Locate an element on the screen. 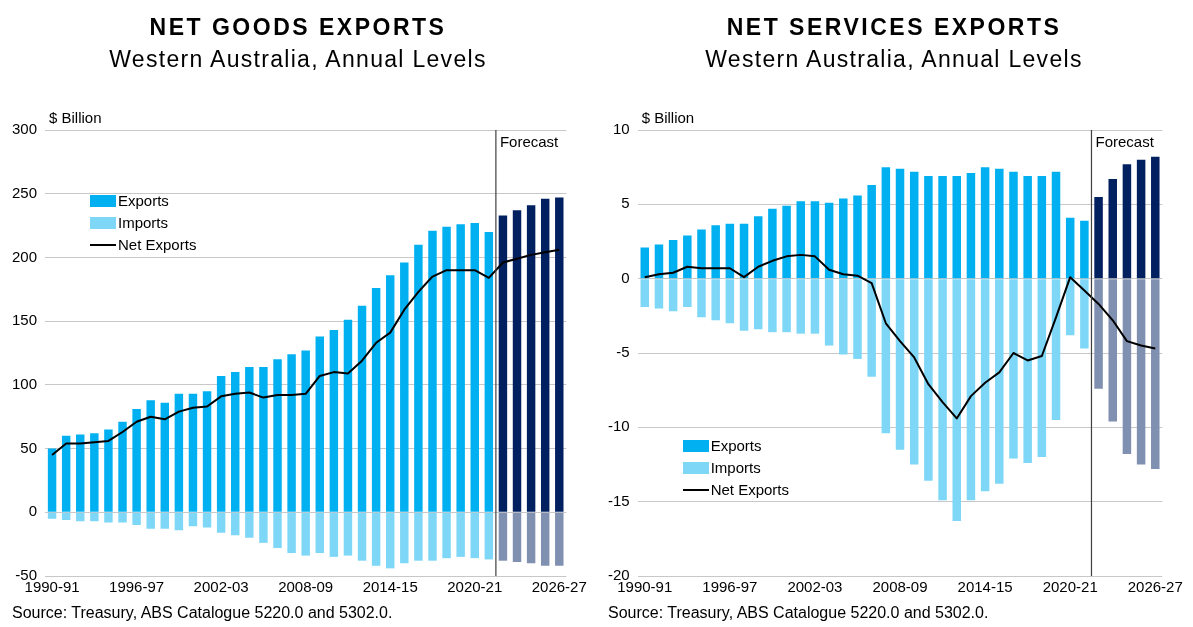 The image size is (1193, 627). x-tick-label: 2014-15 is located at coordinates (985, 587).